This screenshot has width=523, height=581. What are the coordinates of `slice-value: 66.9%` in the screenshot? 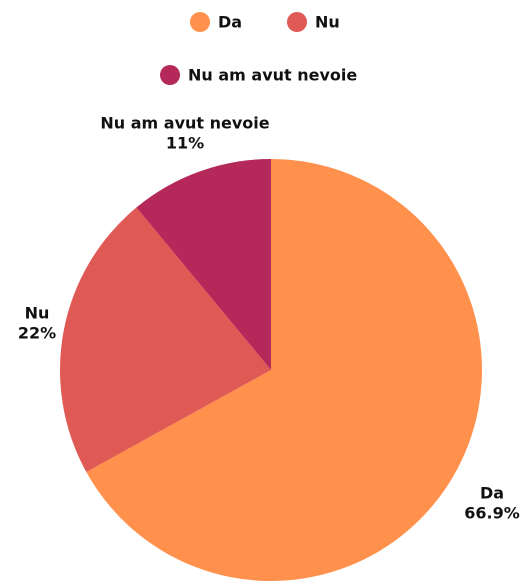 It's located at (492, 513).